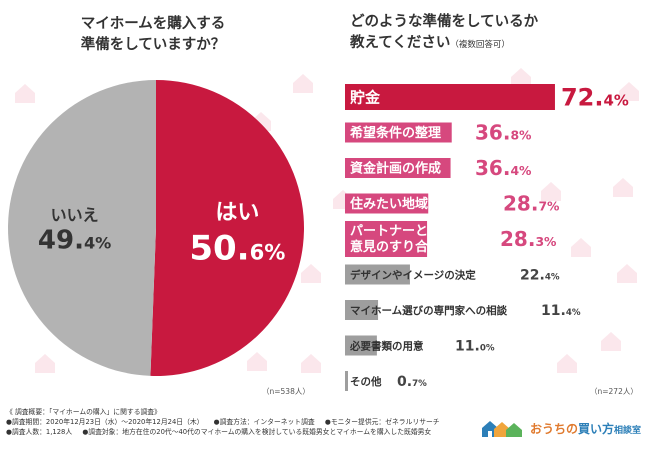  What do you see at coordinates (153, 45) in the screenshot?
I see `pie-title-line2: 準備をしていますか？` at bounding box center [153, 45].